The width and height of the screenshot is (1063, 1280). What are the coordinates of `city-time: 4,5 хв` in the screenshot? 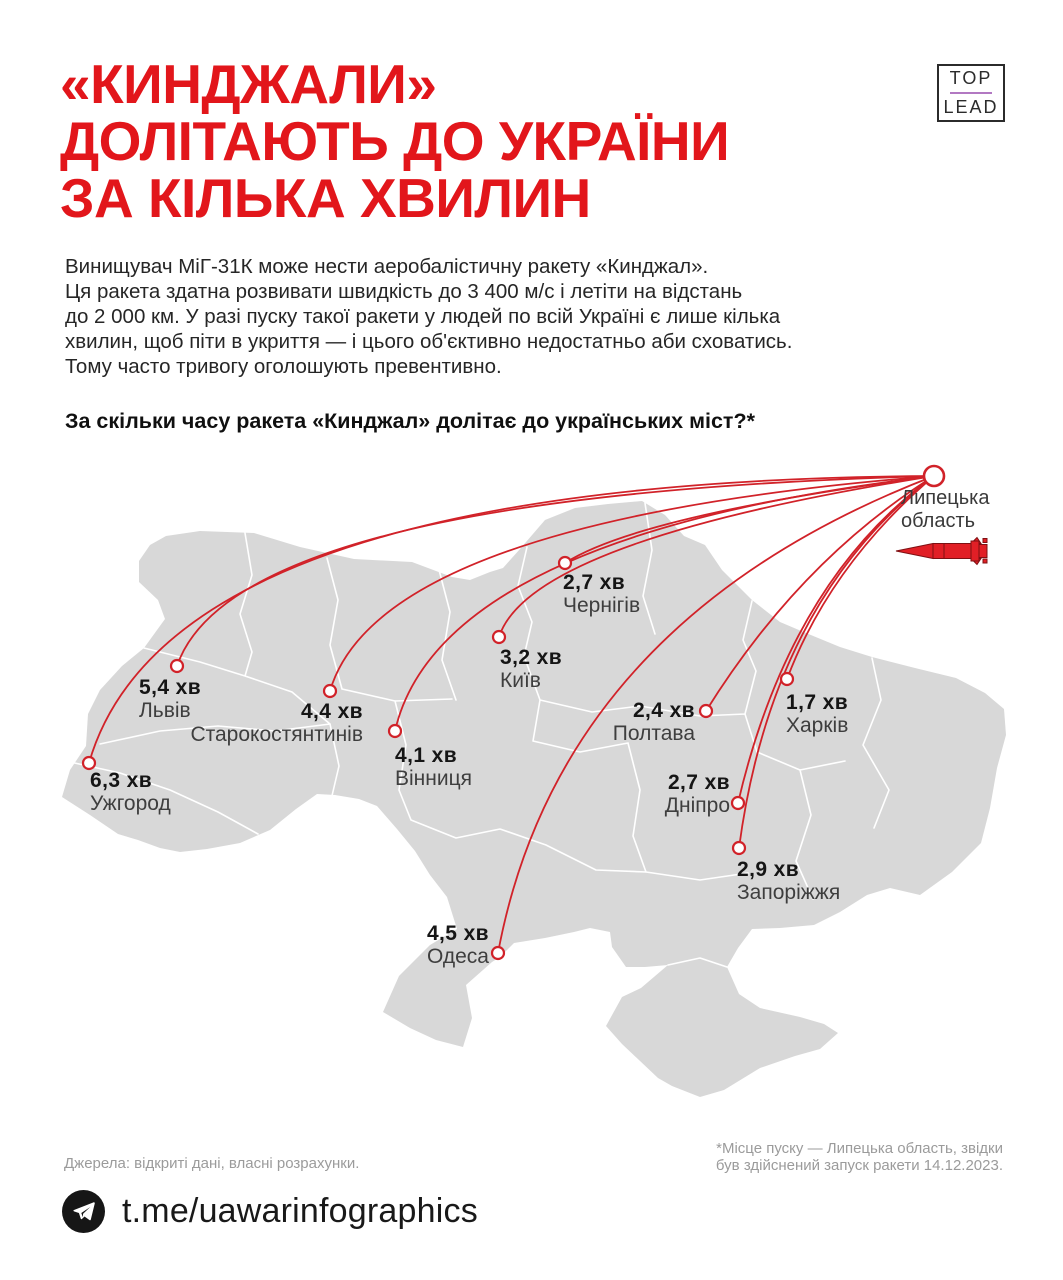 It's located at (457, 933).